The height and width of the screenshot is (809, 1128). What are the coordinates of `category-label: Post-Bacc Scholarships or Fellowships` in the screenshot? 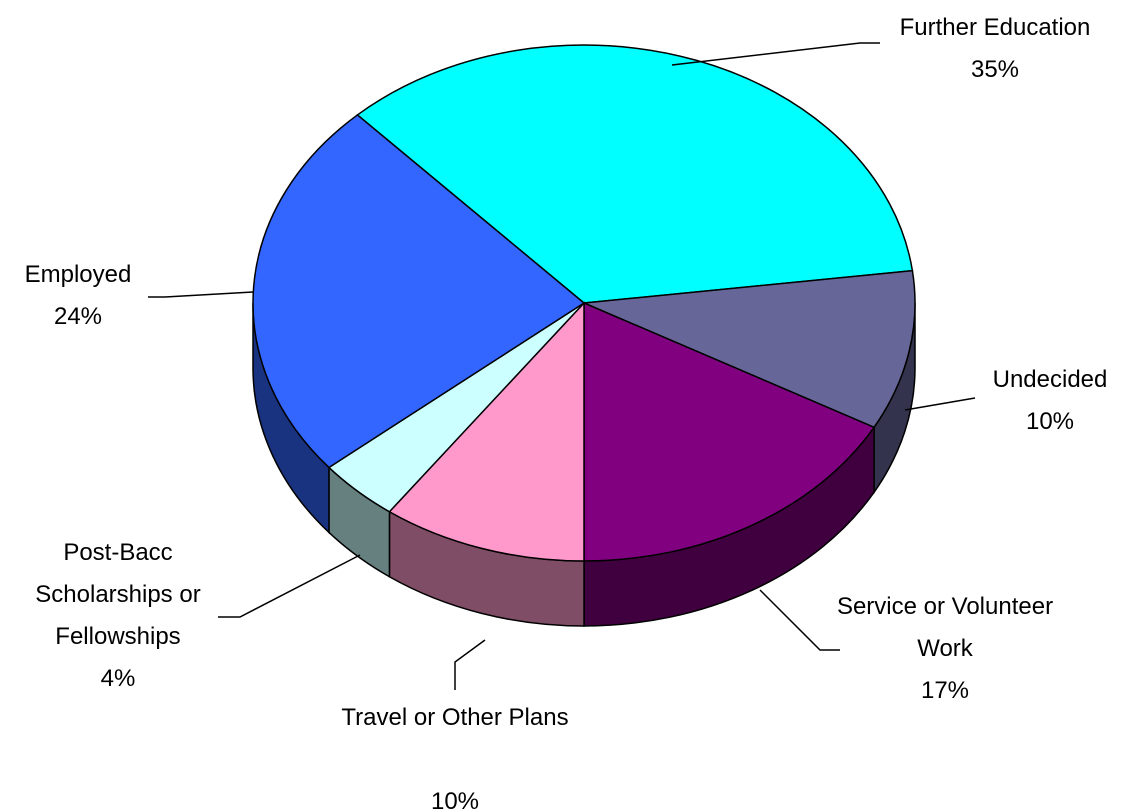 It's located at (118, 594).